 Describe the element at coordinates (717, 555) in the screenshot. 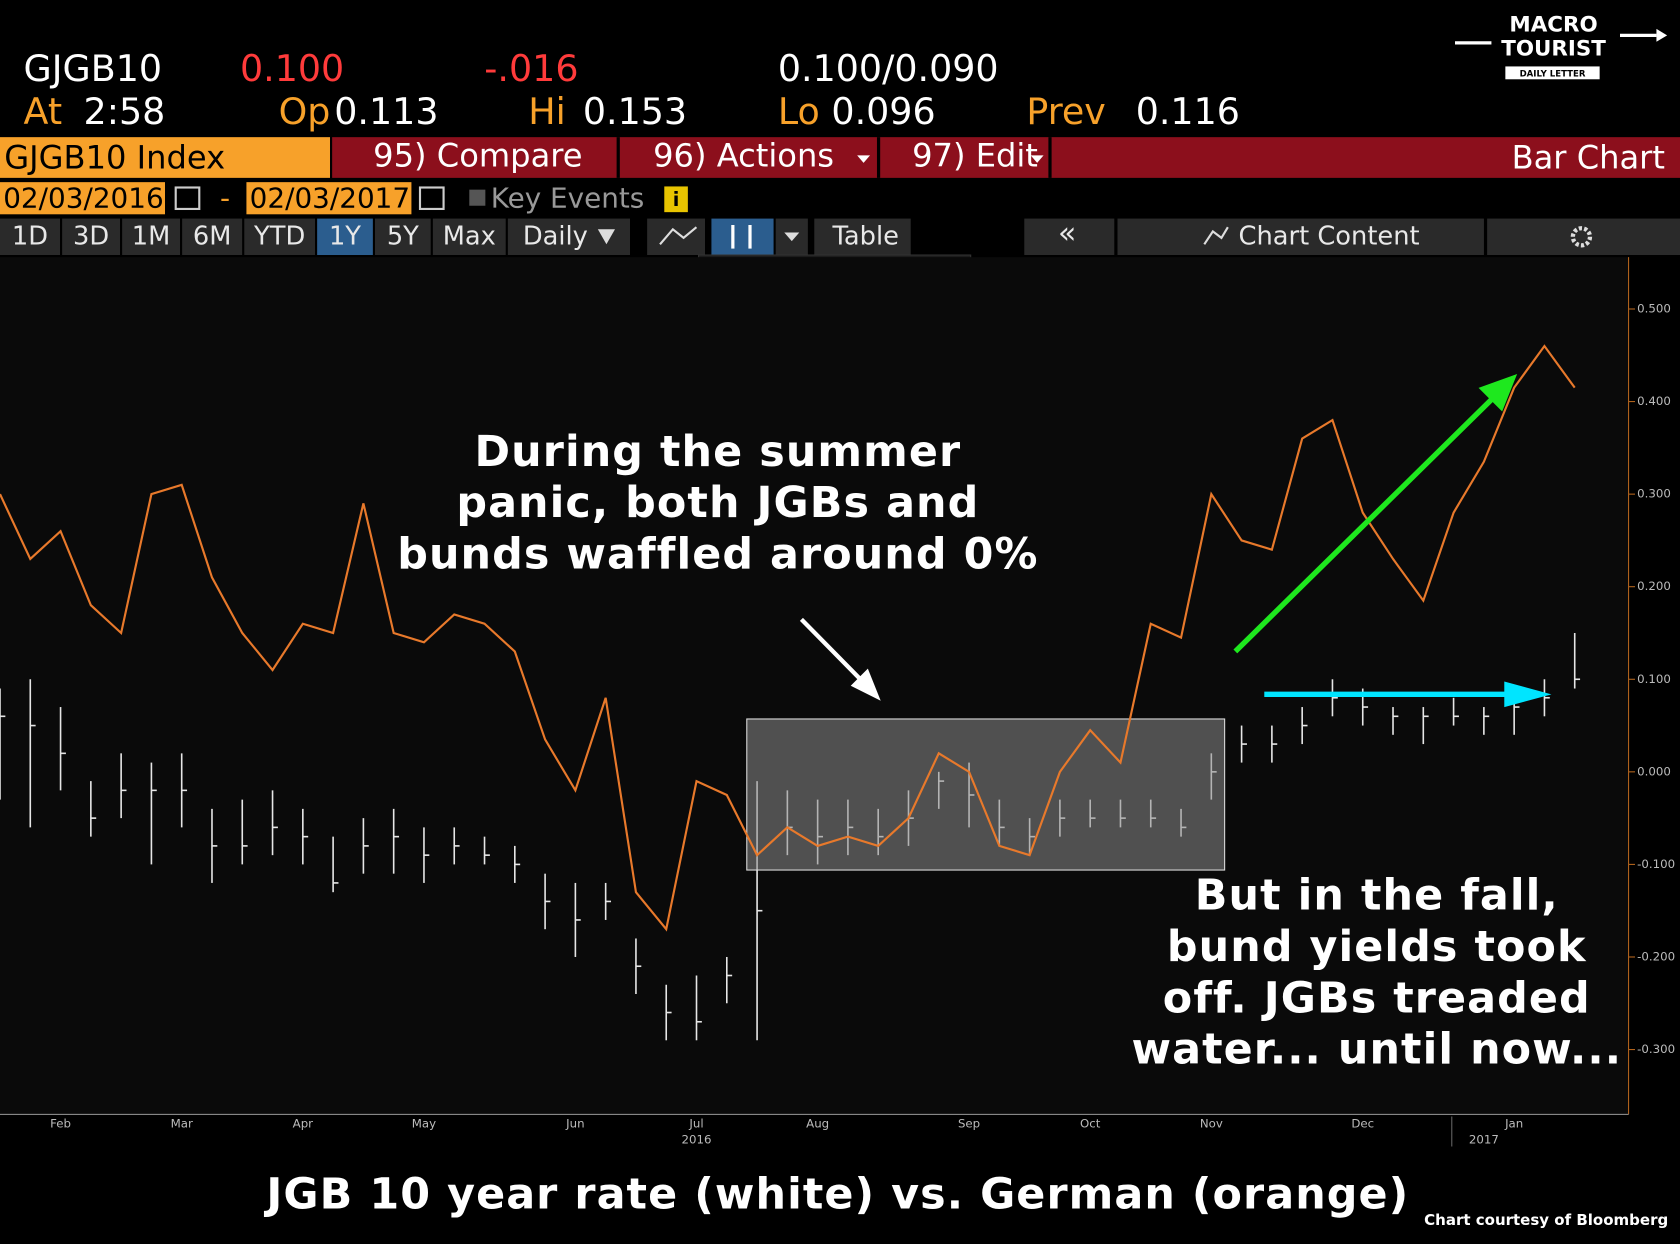

I see `annotation-line: bunds waffled around 0%` at that location.